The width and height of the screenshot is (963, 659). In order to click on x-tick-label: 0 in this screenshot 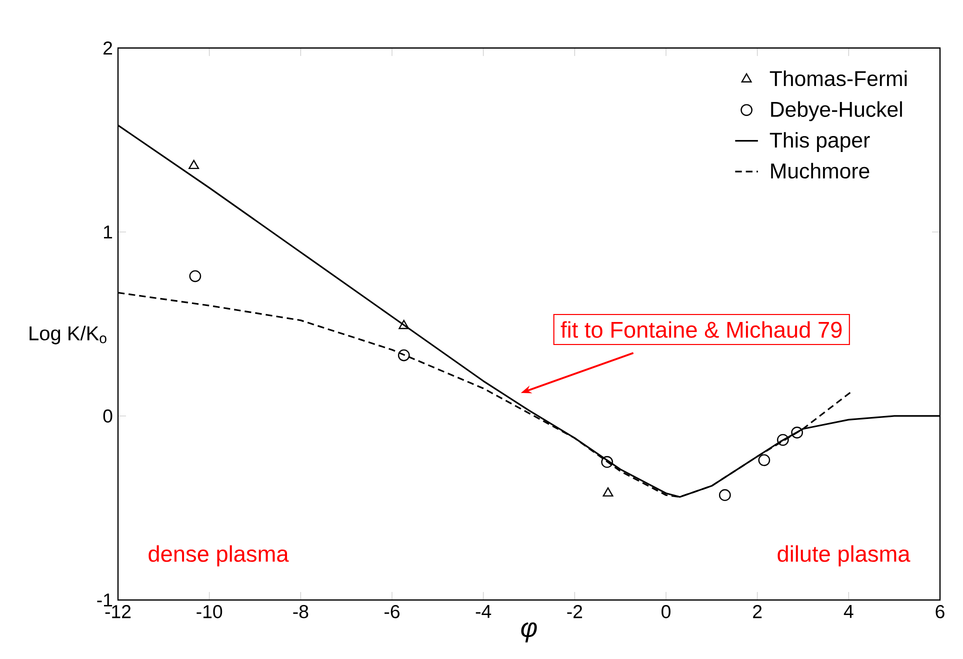, I will do `click(666, 611)`.